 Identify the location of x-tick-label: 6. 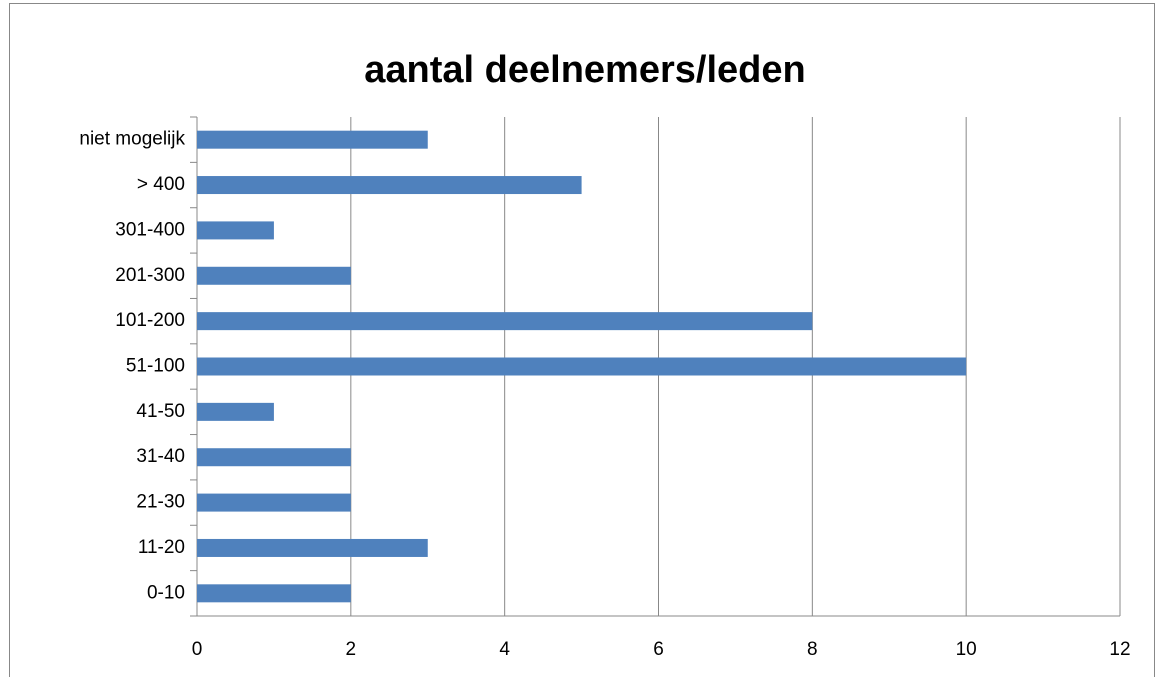
(658, 649).